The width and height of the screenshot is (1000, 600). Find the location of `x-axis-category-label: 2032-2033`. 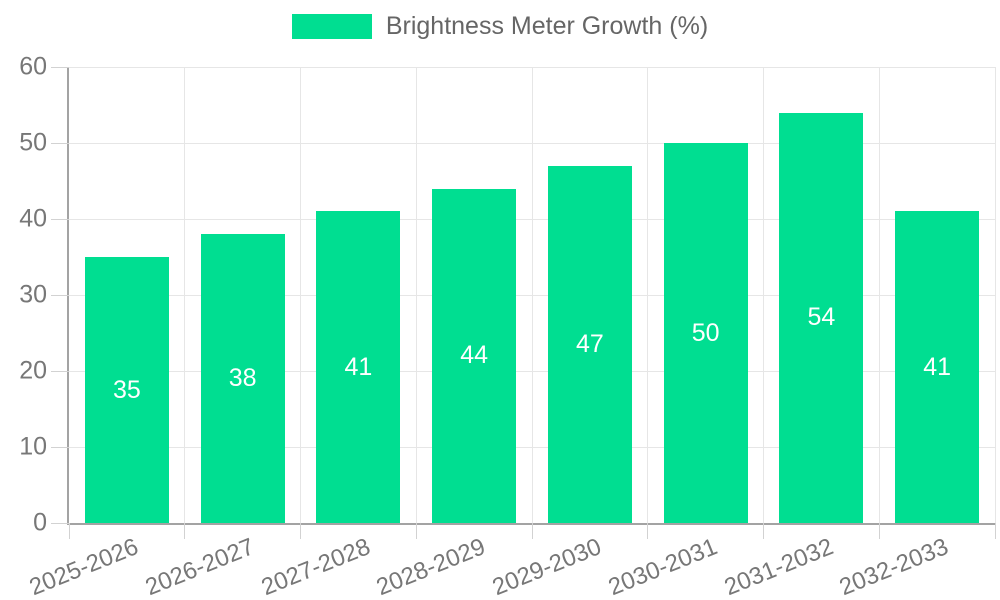

x-axis-category-label: 2032-2033 is located at coordinates (894, 566).